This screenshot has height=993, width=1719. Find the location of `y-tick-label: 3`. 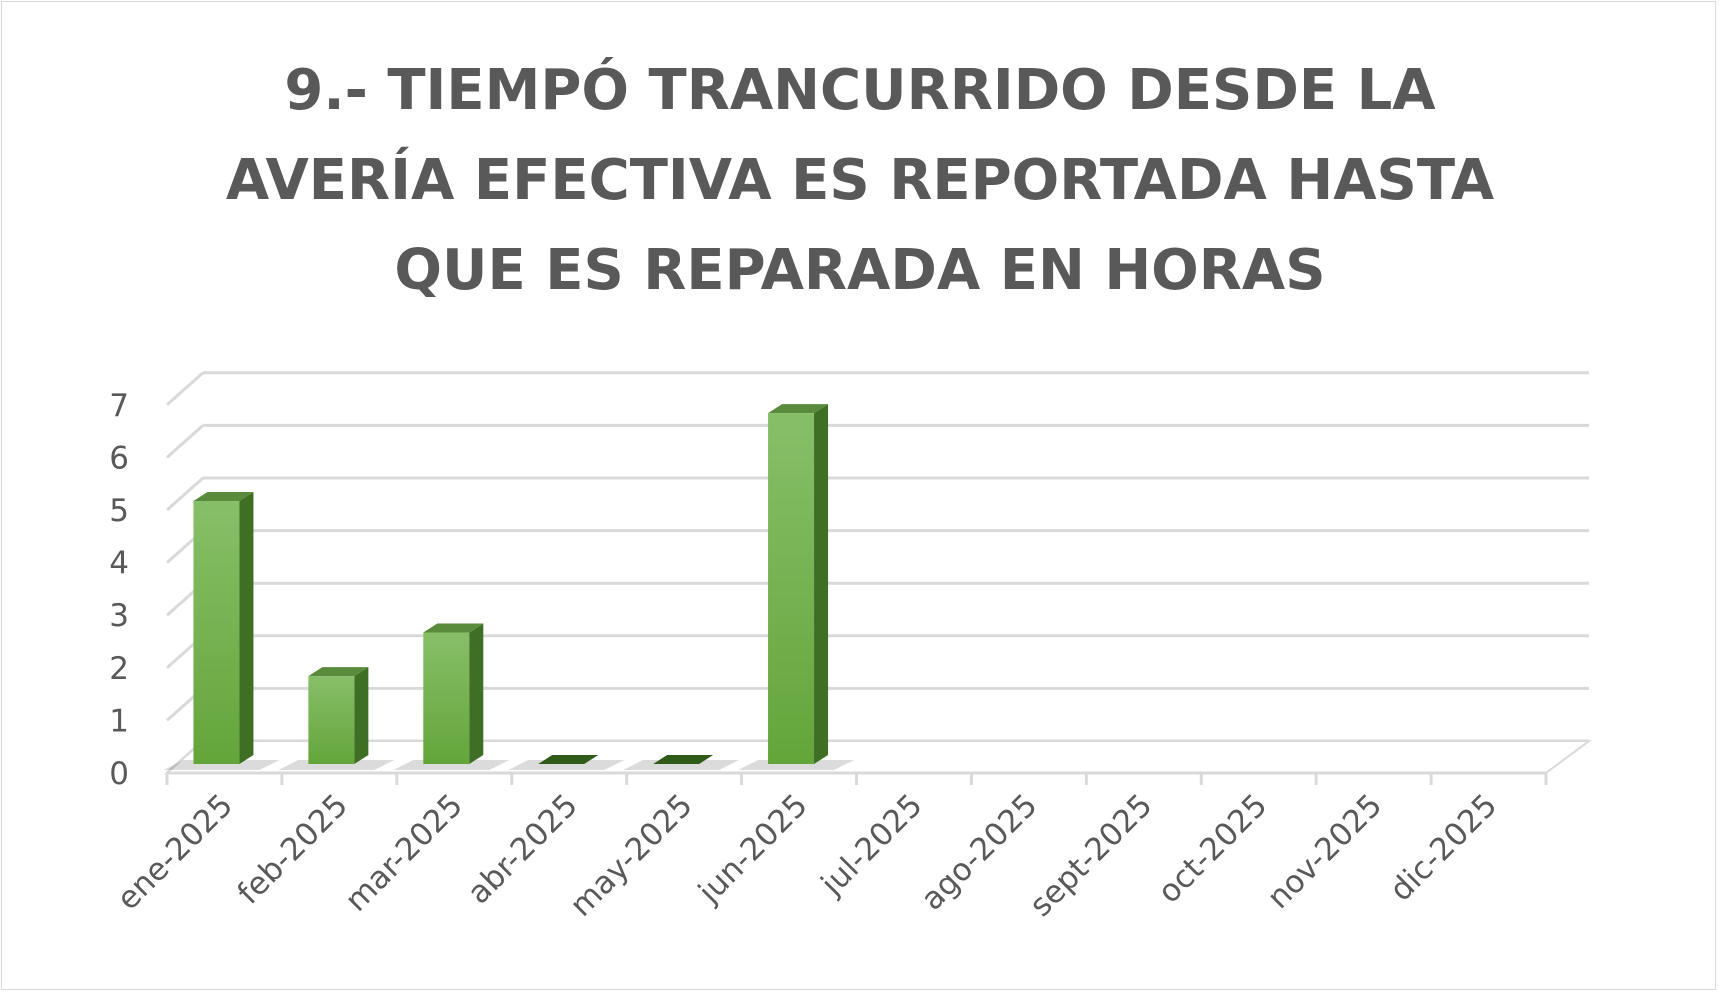

y-tick-label: 3 is located at coordinates (119, 616).